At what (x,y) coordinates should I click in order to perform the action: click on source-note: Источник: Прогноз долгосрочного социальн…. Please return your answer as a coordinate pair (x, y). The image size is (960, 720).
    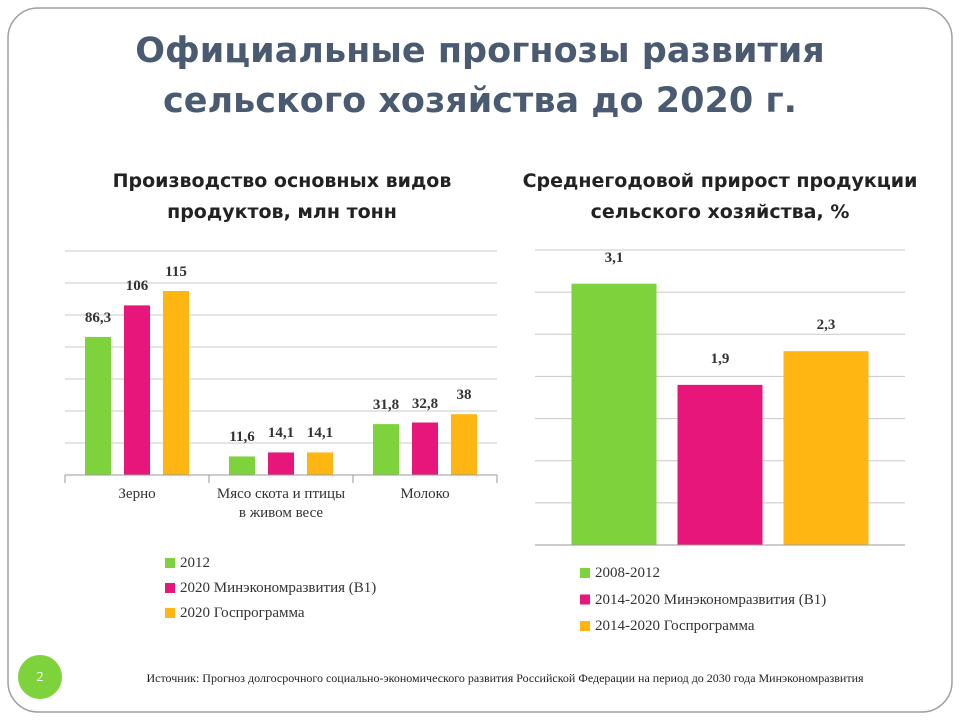
    Looking at the image, I should click on (505, 678).